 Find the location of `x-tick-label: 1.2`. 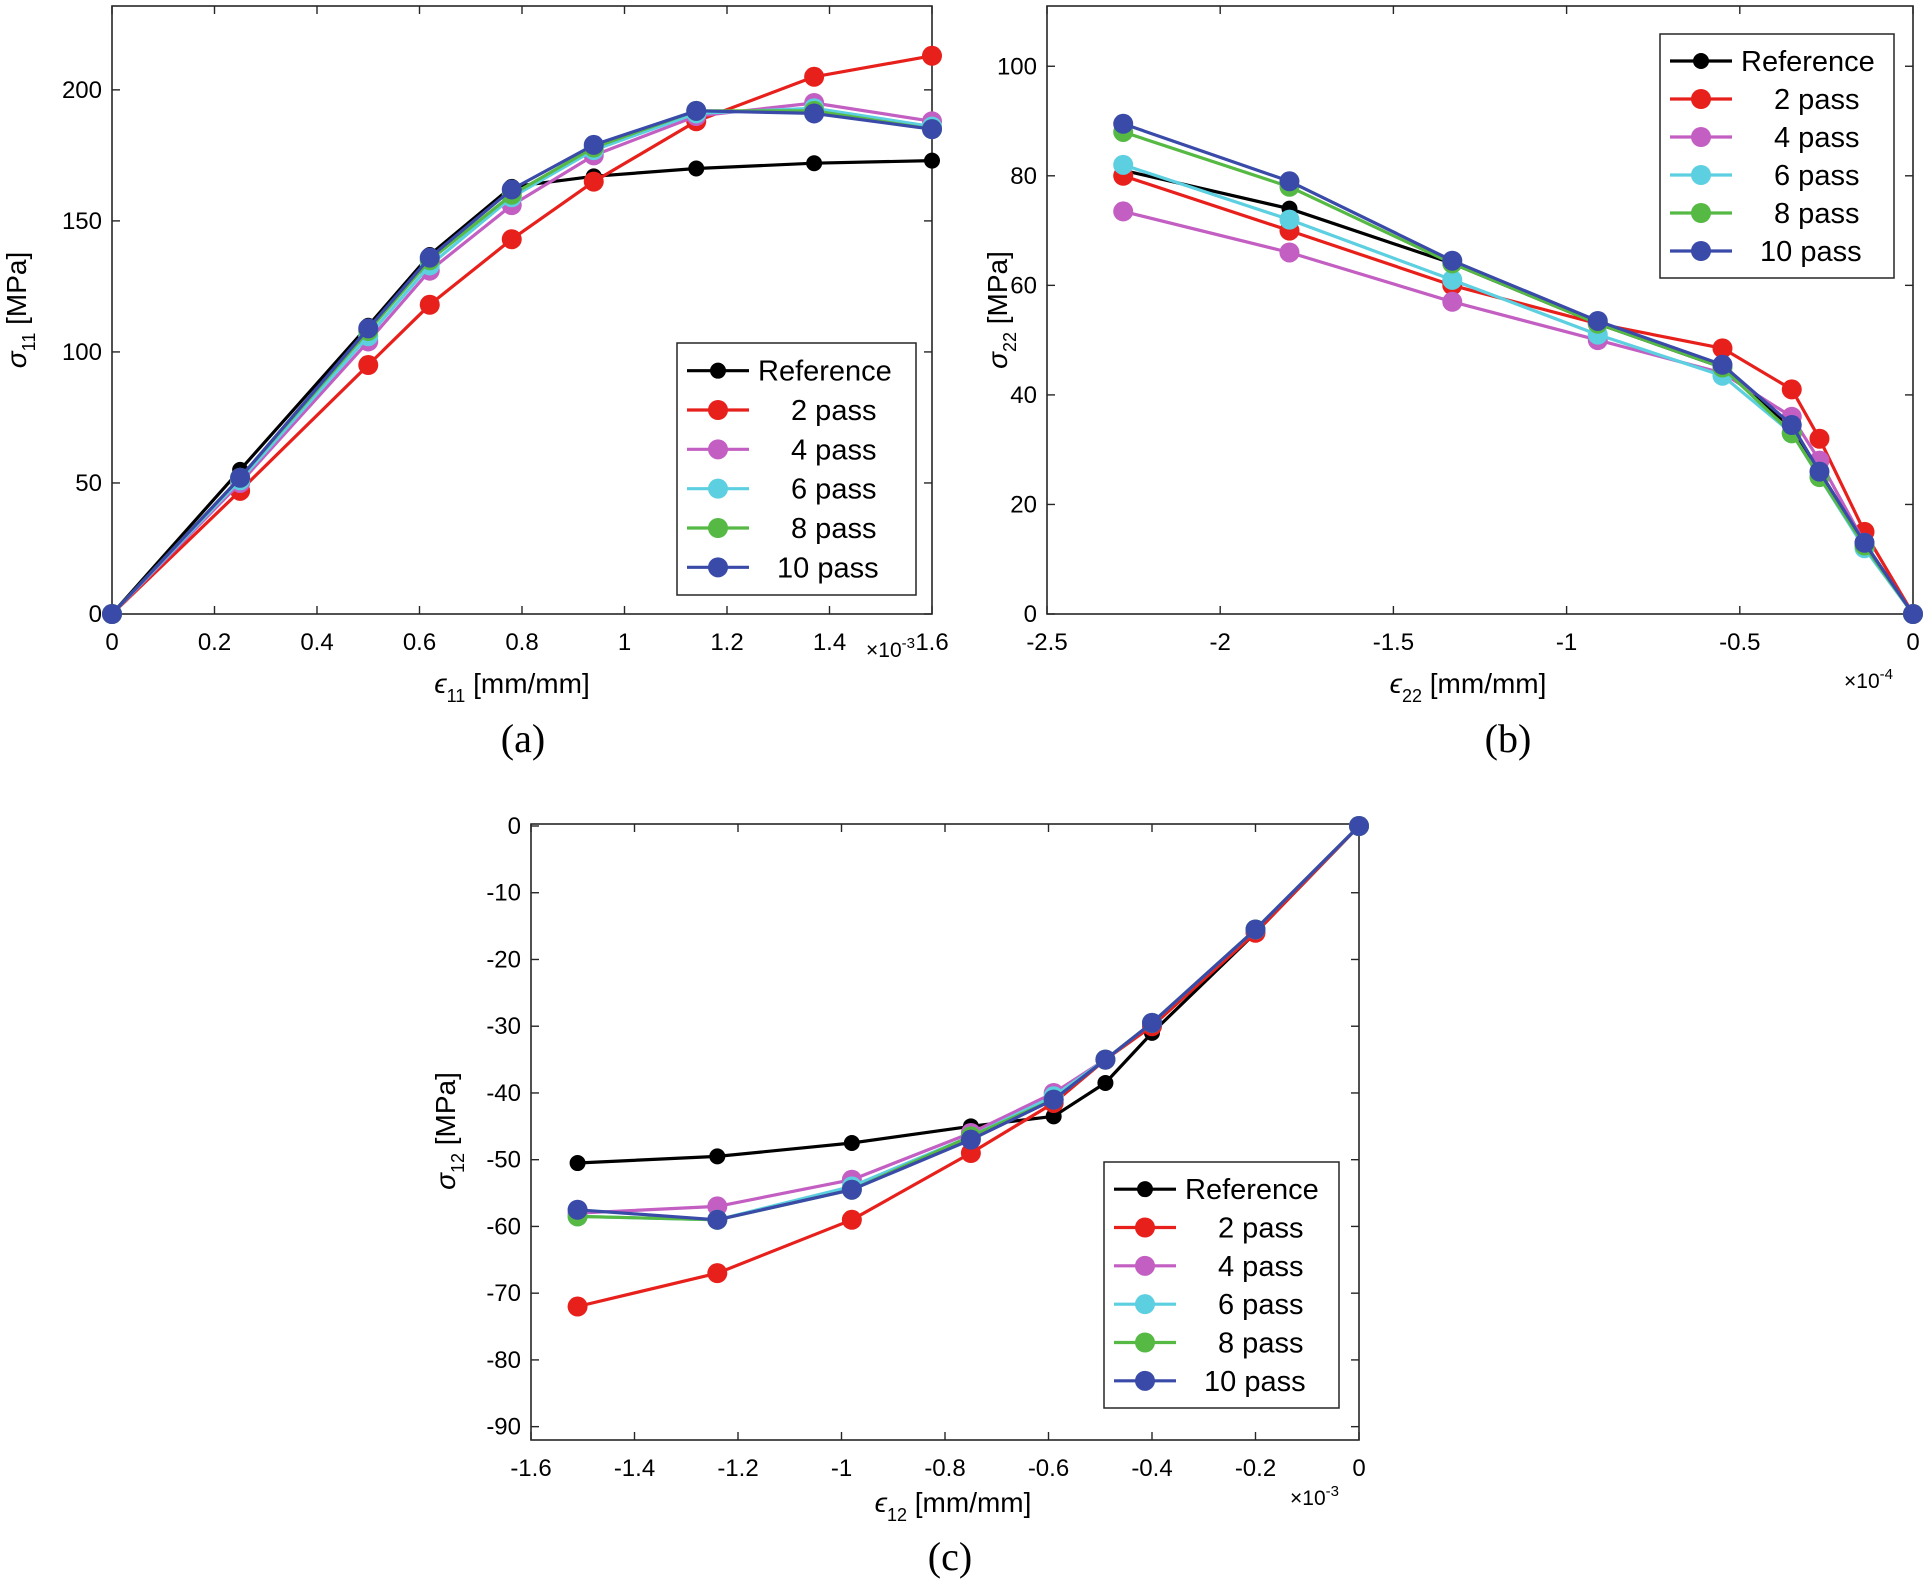

x-tick-label: 1.2 is located at coordinates (726, 642).